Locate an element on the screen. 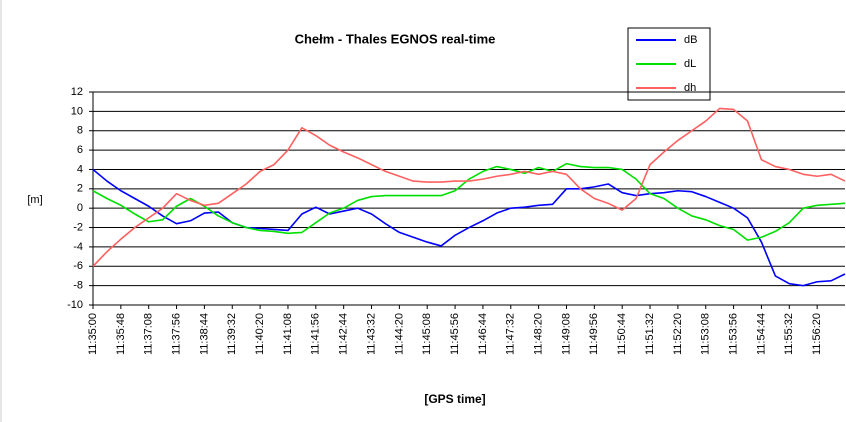 The width and height of the screenshot is (846, 422). y-tick-label: 4 is located at coordinates (80, 169).